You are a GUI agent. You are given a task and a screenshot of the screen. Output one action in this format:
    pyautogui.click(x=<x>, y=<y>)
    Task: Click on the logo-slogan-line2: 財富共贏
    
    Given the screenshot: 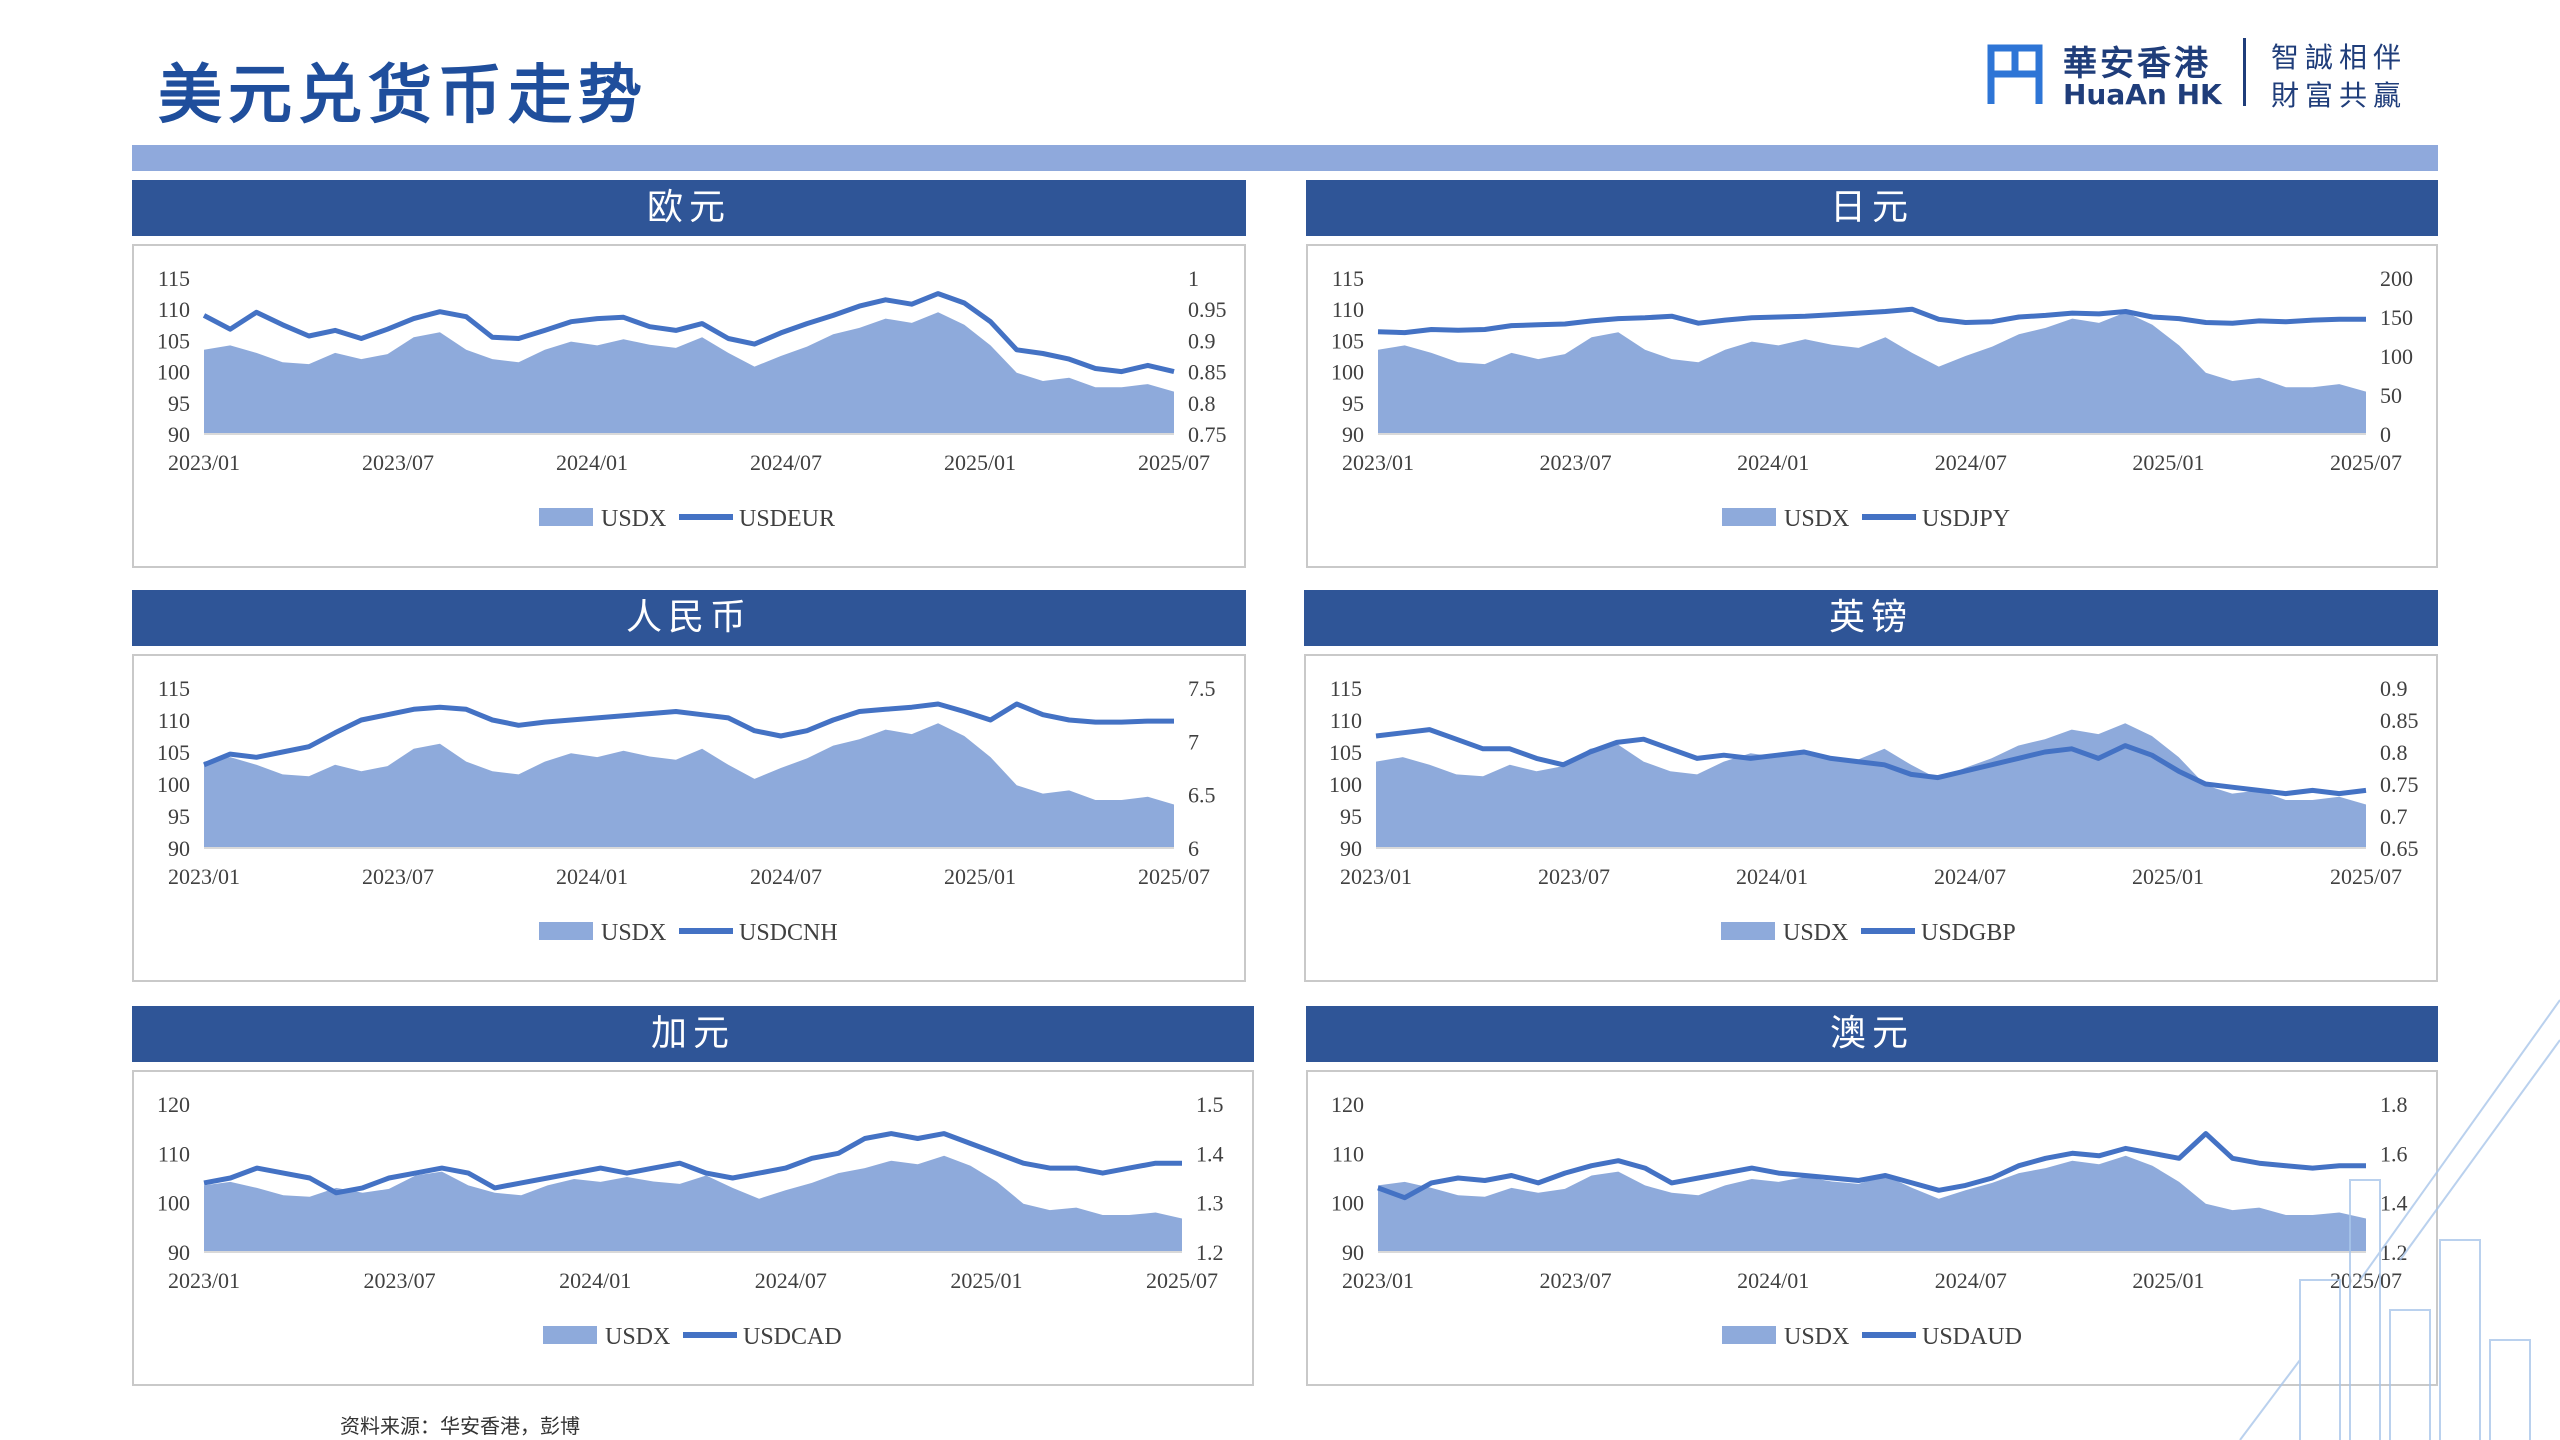 What is the action you would take?
    pyautogui.click(x=2339, y=95)
    